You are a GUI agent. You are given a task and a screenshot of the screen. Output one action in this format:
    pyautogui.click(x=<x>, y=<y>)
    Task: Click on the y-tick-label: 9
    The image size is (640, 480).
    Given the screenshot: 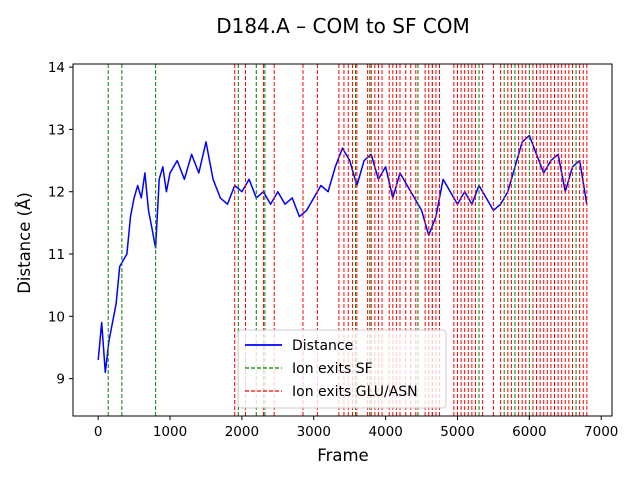 What is the action you would take?
    pyautogui.click(x=60, y=380)
    